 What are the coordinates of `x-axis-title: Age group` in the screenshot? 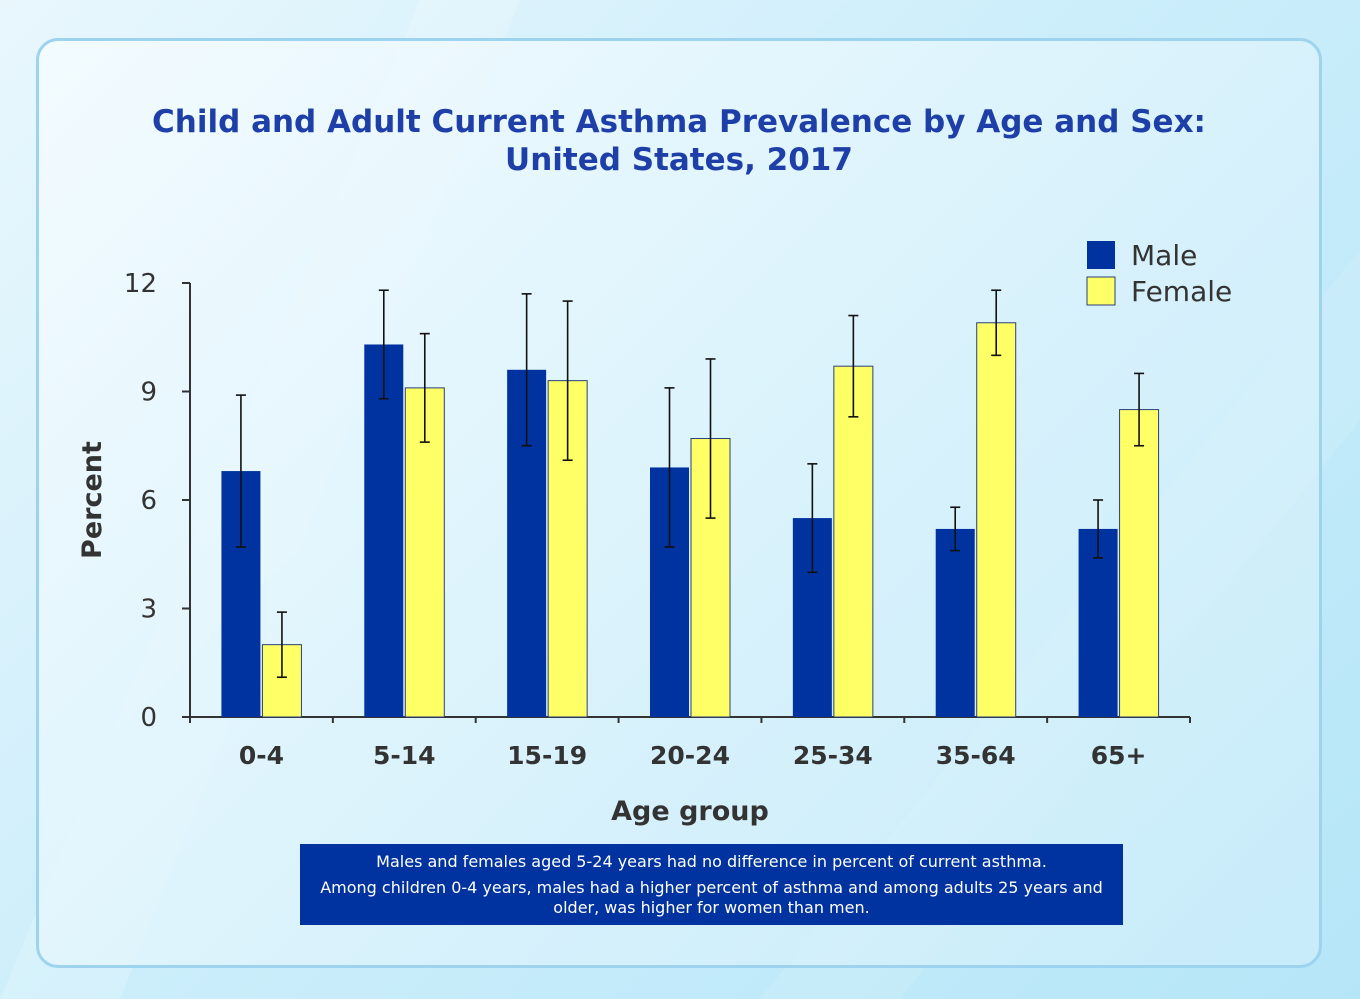 It's located at (690, 811).